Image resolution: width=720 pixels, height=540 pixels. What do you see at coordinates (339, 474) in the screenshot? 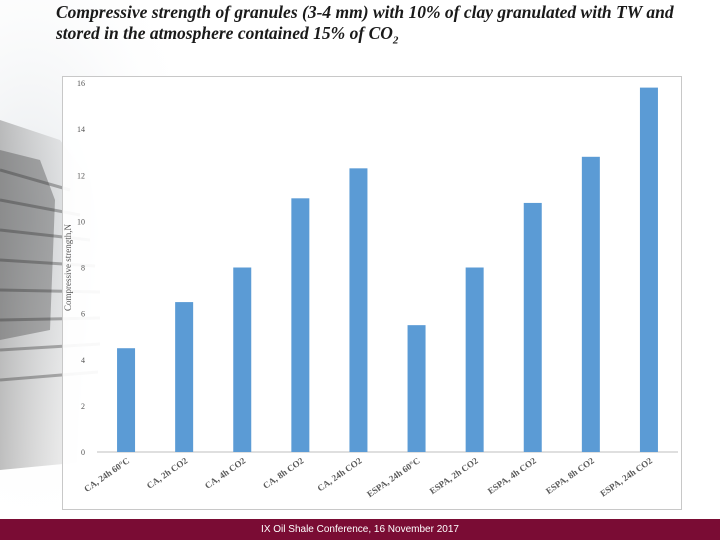
I see `x-tick-label: CA, 24h CO2` at bounding box center [339, 474].